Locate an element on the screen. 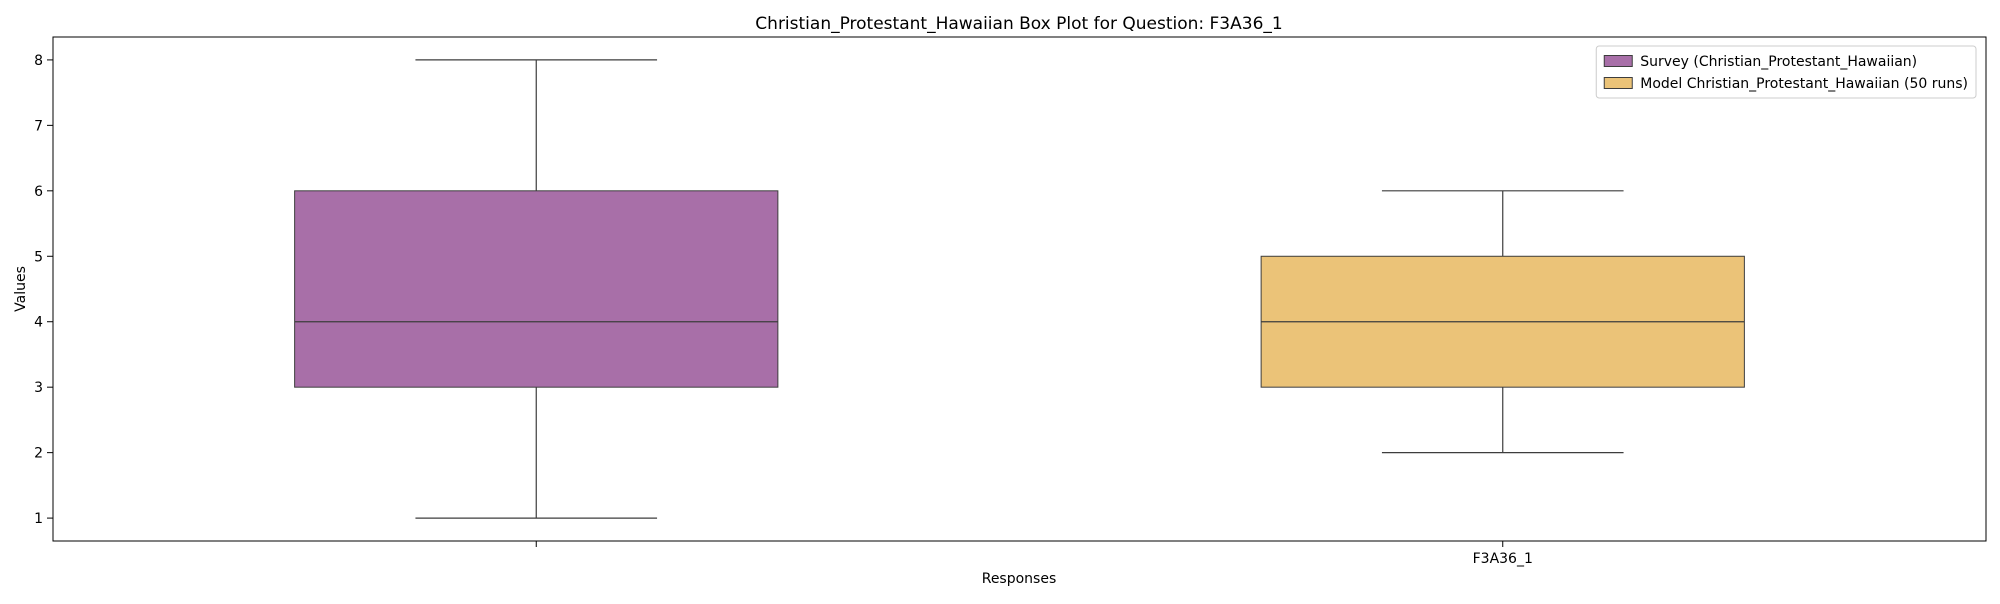  x-tick-label: F3A36_1 is located at coordinates (1503, 559).